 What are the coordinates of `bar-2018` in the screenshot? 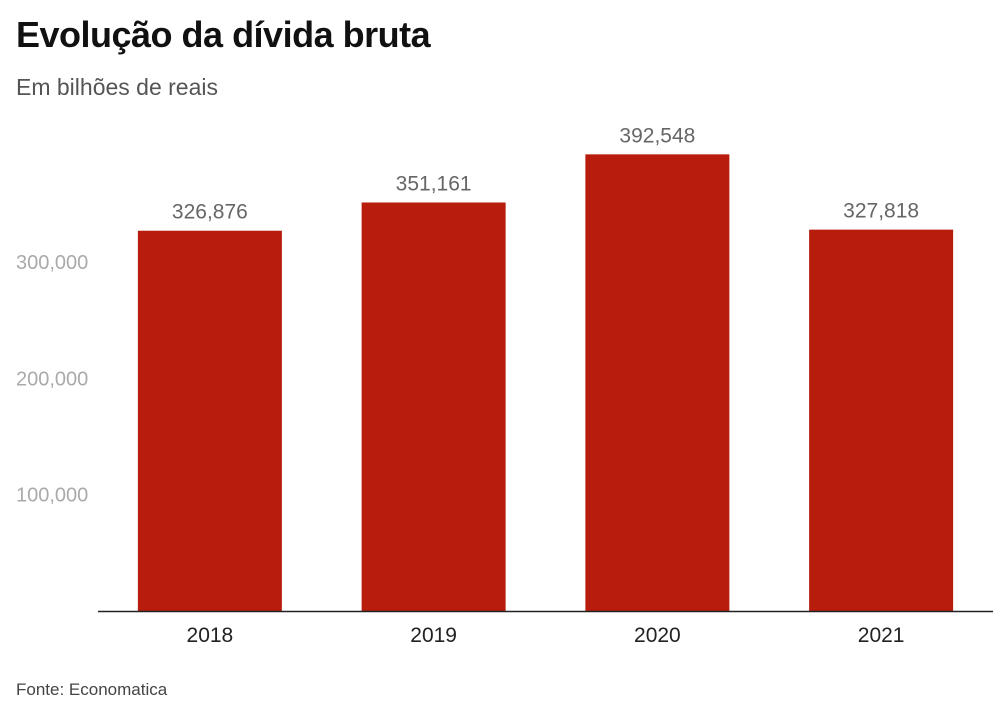 It's located at (209, 420).